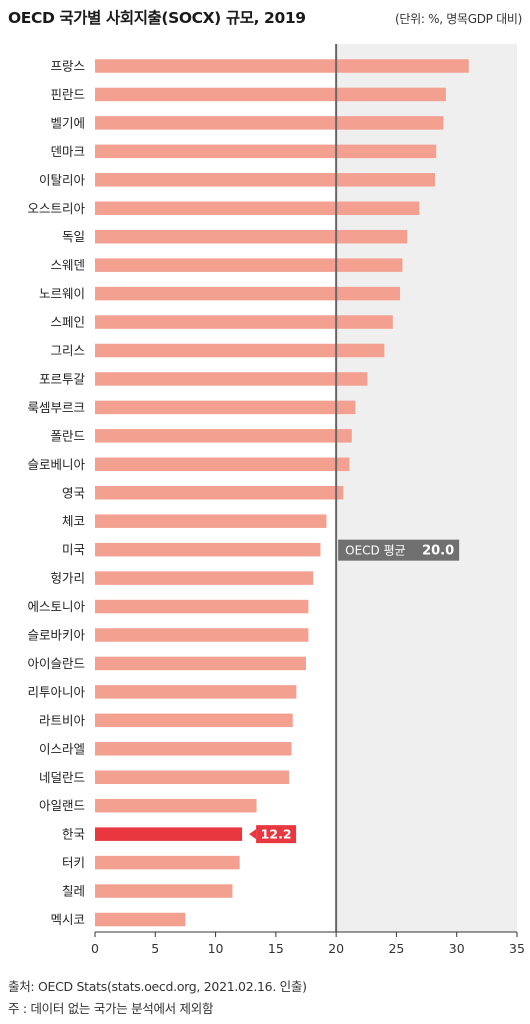 The width and height of the screenshot is (530, 1024). What do you see at coordinates (67, 435) in the screenshot?
I see `category-label: 폴란드` at bounding box center [67, 435].